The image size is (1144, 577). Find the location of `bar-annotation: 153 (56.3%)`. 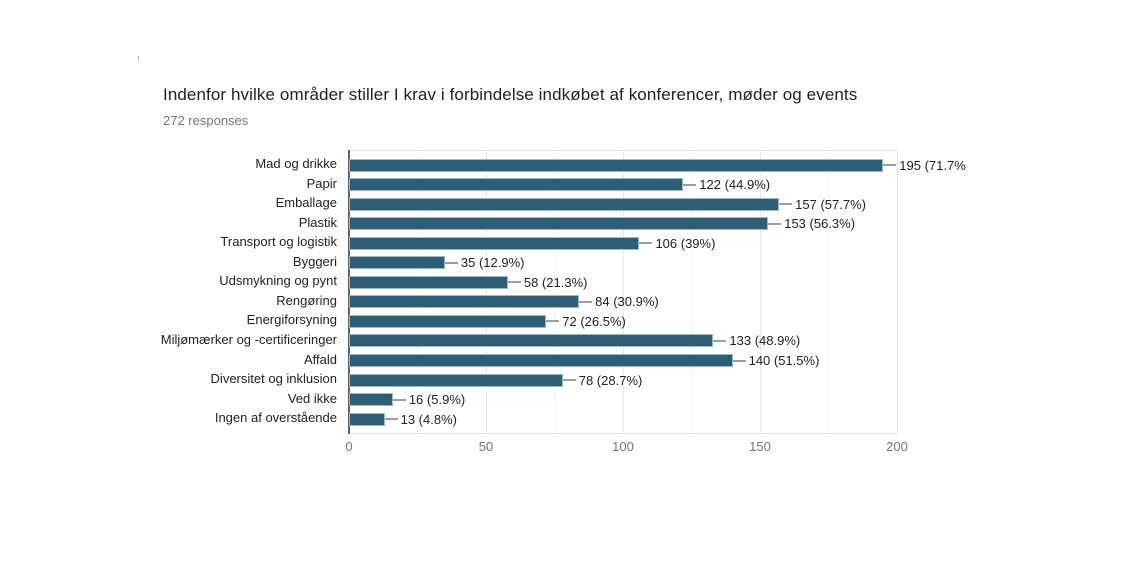

bar-annotation: 153 (56.3%) is located at coordinates (811, 224).